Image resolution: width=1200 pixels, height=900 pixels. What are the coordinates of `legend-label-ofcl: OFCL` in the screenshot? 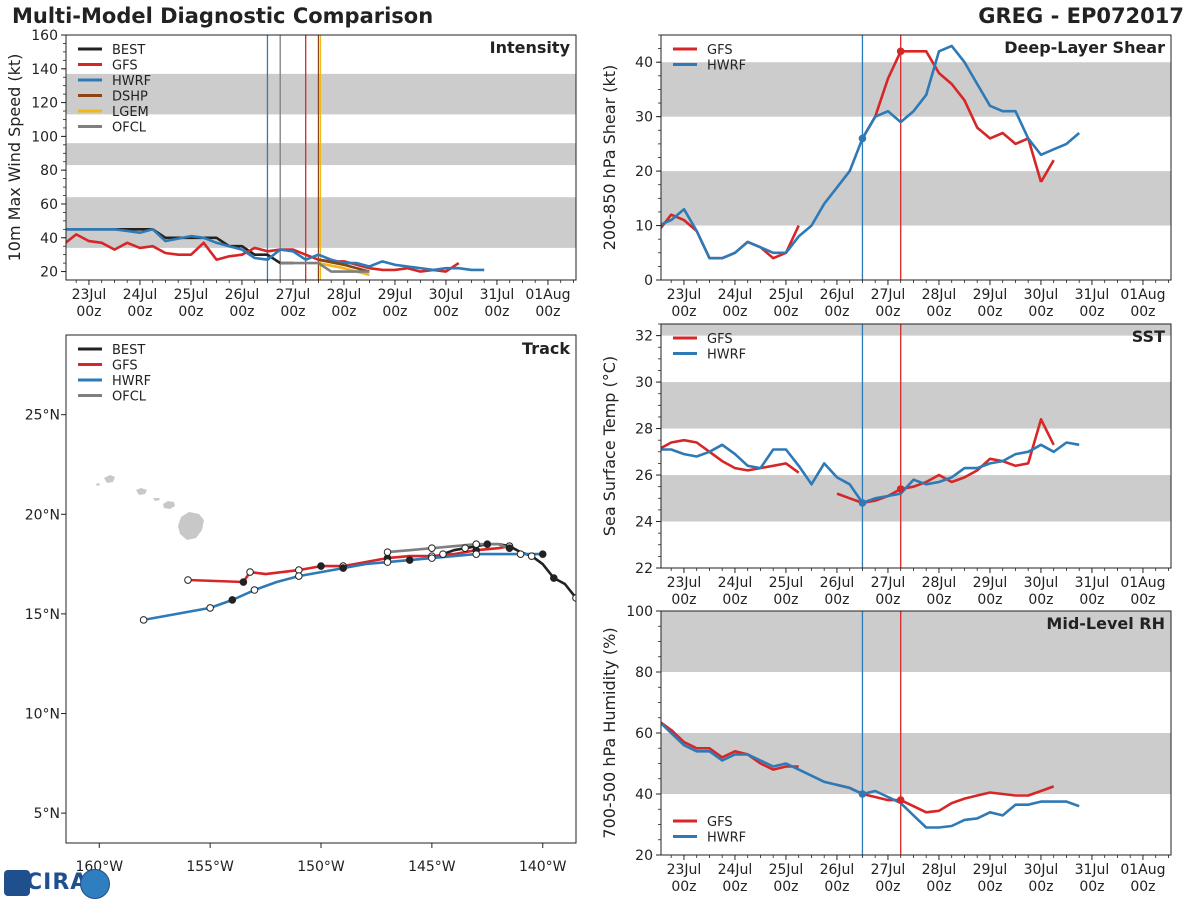 It's located at (129, 397).